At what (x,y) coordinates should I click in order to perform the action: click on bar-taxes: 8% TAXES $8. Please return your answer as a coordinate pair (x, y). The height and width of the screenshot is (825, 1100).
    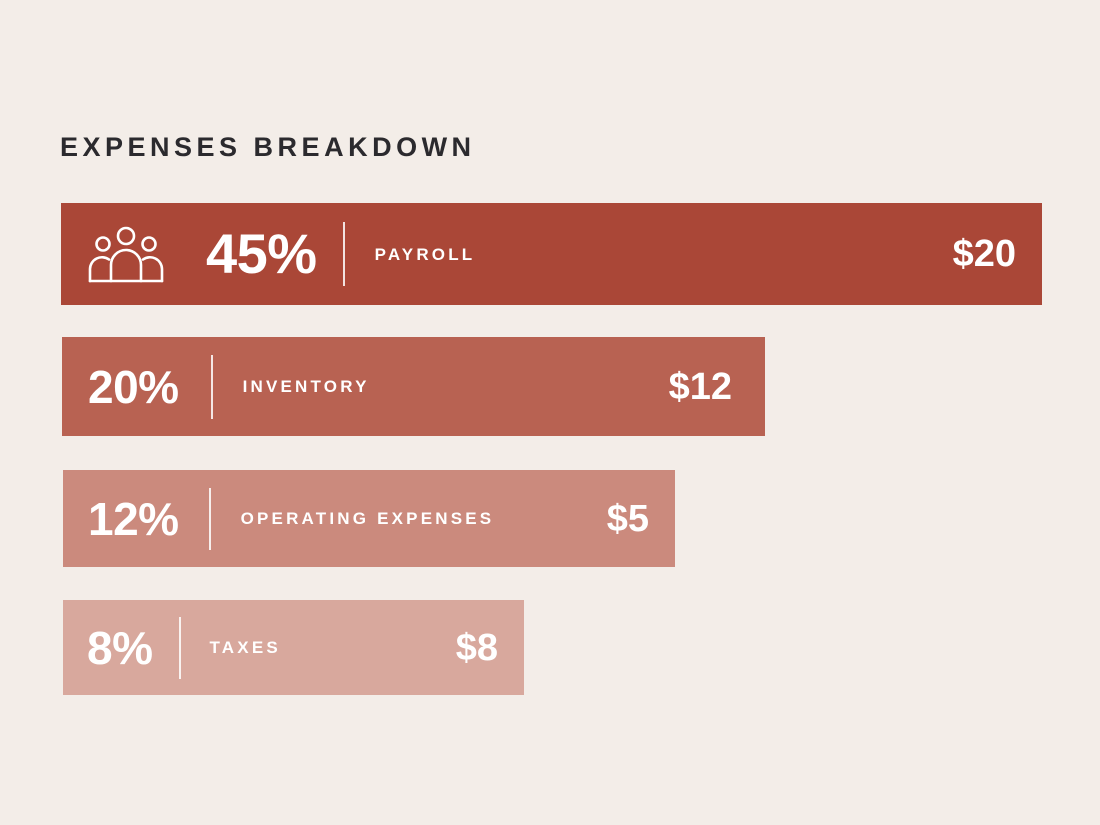
    Looking at the image, I should click on (293, 647).